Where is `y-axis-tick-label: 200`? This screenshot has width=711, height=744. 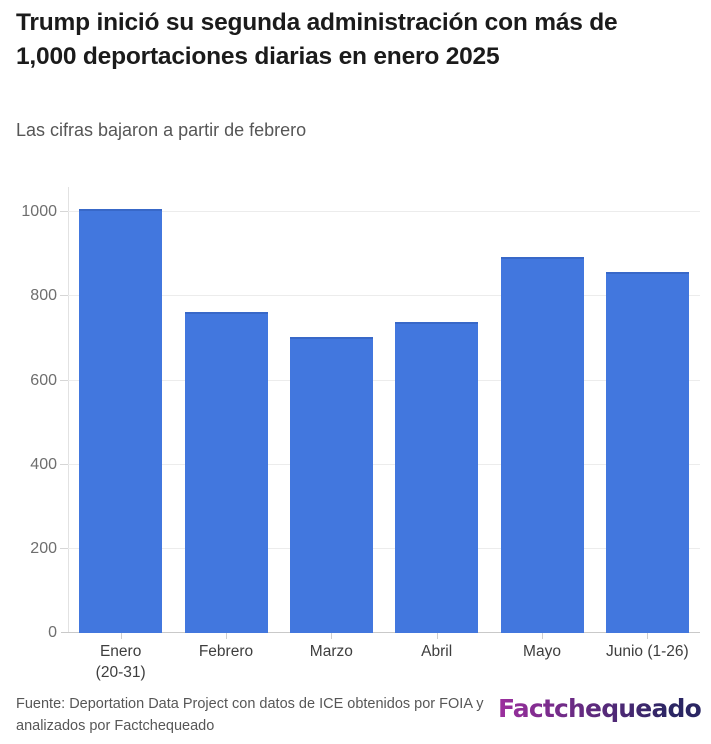
y-axis-tick-label: 200 is located at coordinates (43, 548).